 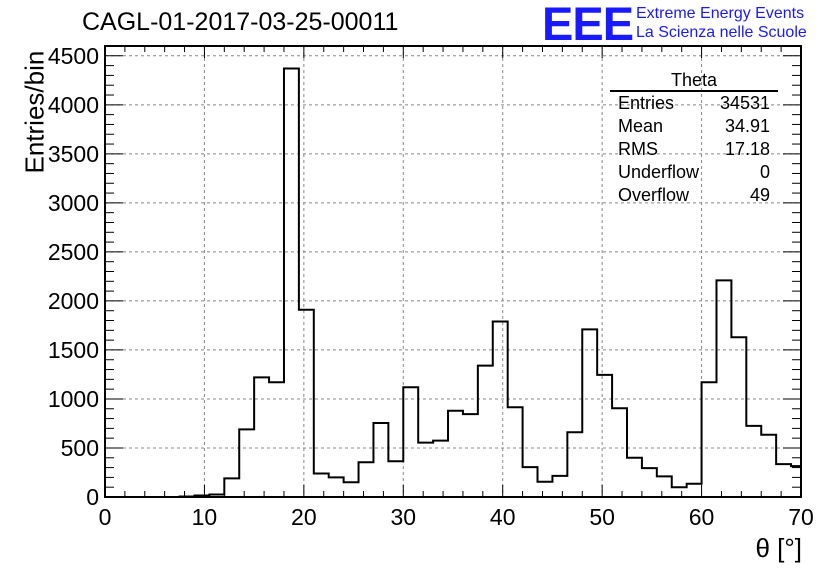 I want to click on x-tick-label: 30, so click(x=403, y=517).